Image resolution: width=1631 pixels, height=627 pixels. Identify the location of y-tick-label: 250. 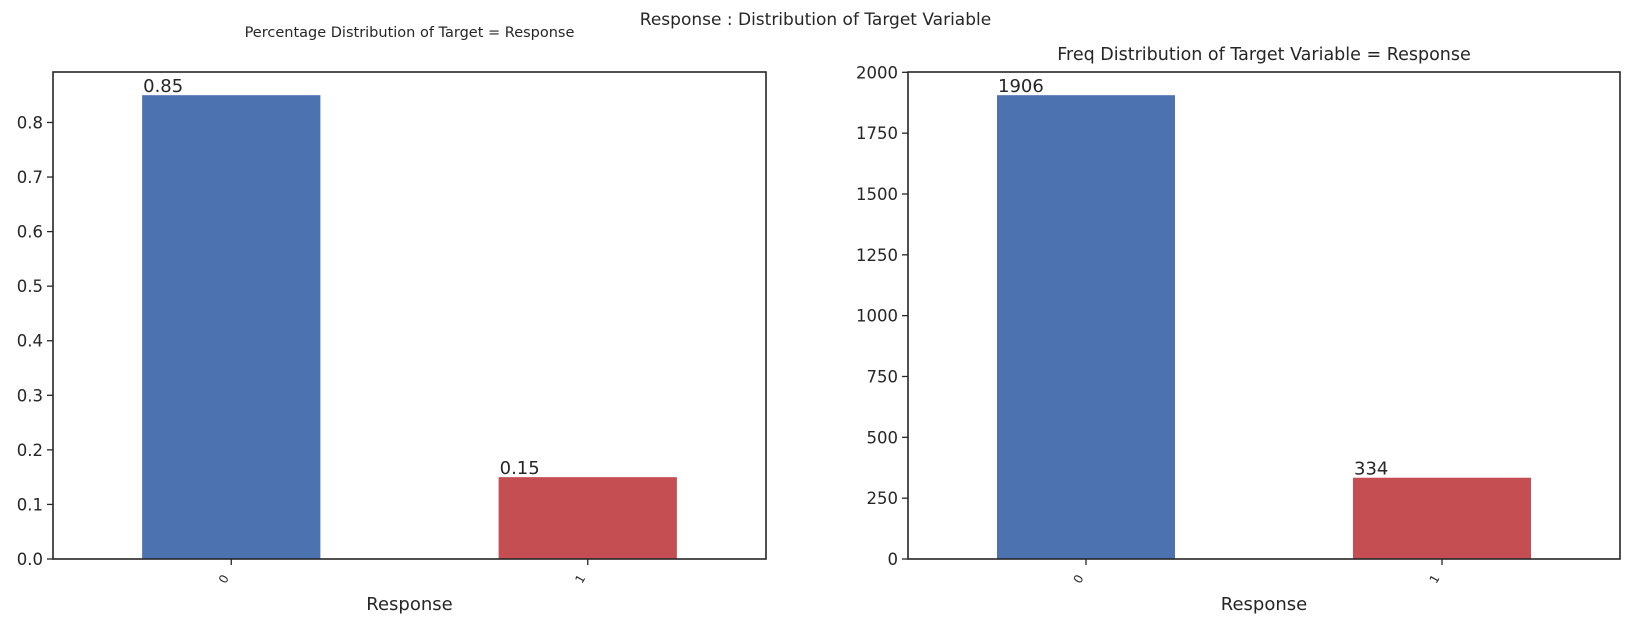
(883, 498).